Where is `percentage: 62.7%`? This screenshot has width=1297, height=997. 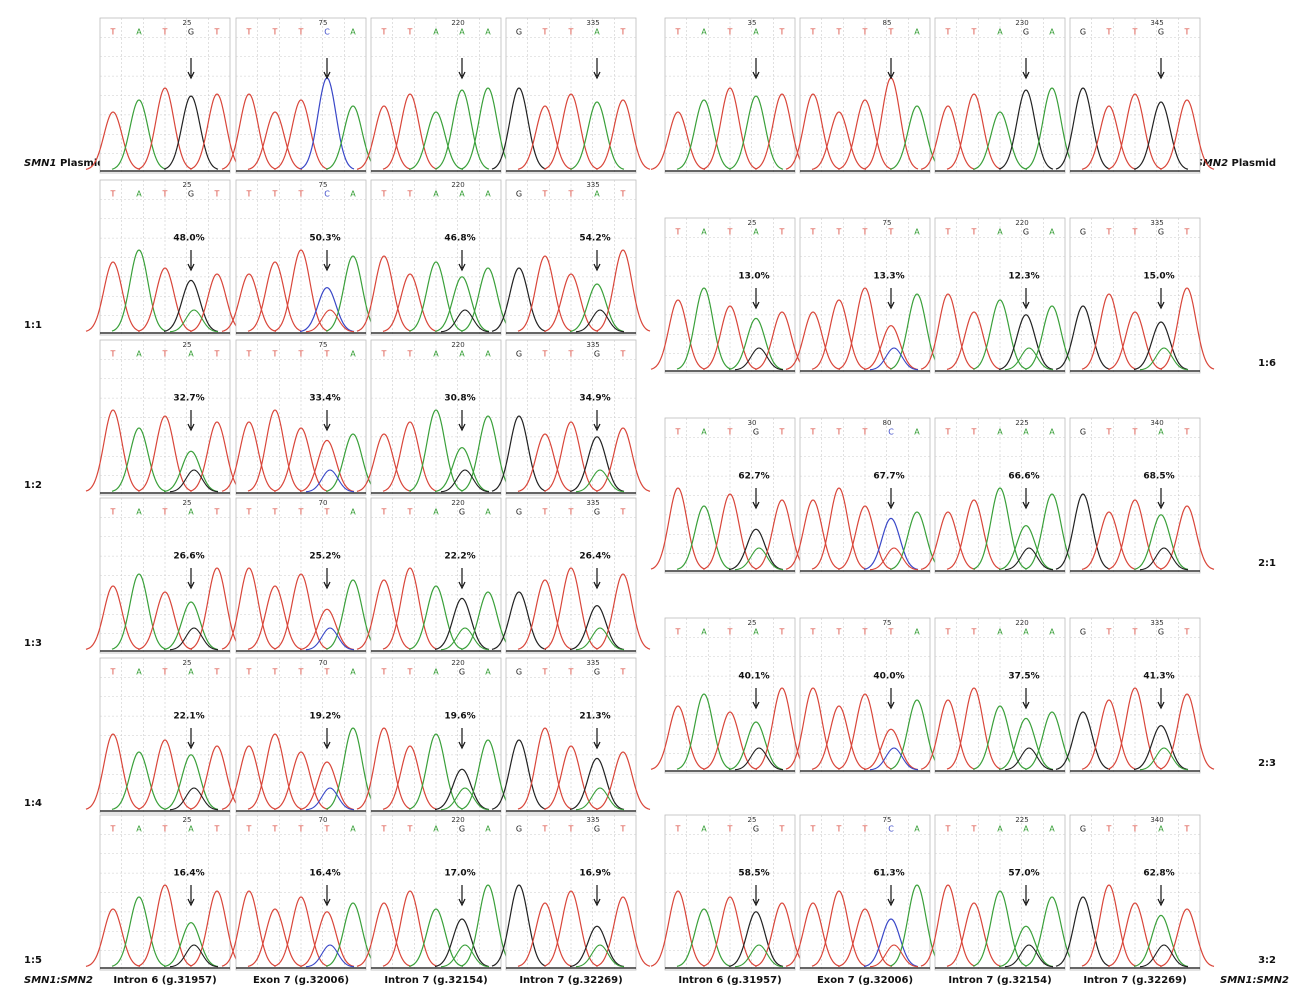 percentage: 62.7% is located at coordinates (753, 477).